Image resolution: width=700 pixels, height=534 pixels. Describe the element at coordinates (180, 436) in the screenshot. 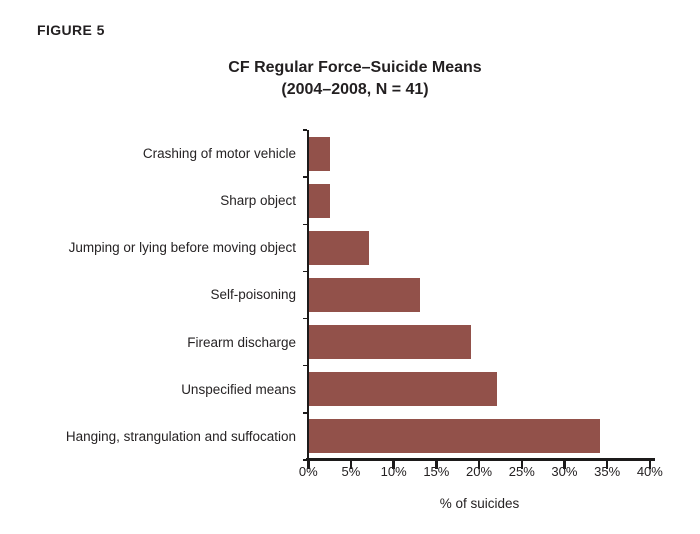

I see `category-label: Hanging, strangulation and suffocation` at that location.